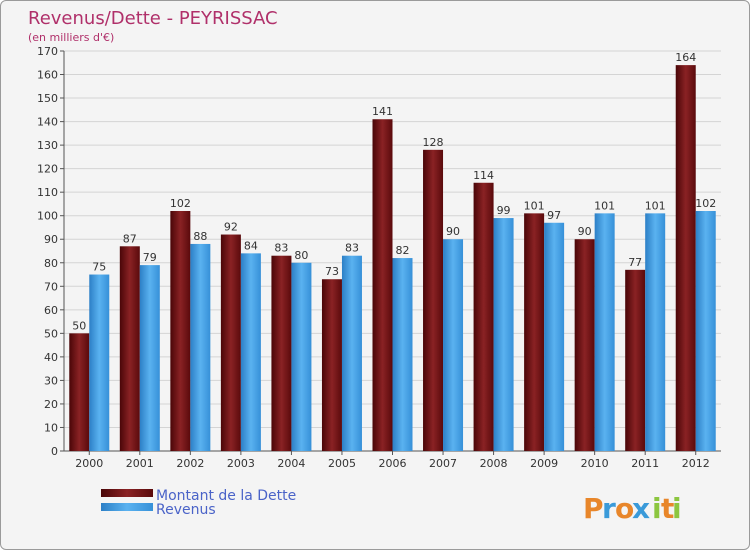  I want to click on value-label-debt: 90, so click(585, 231).